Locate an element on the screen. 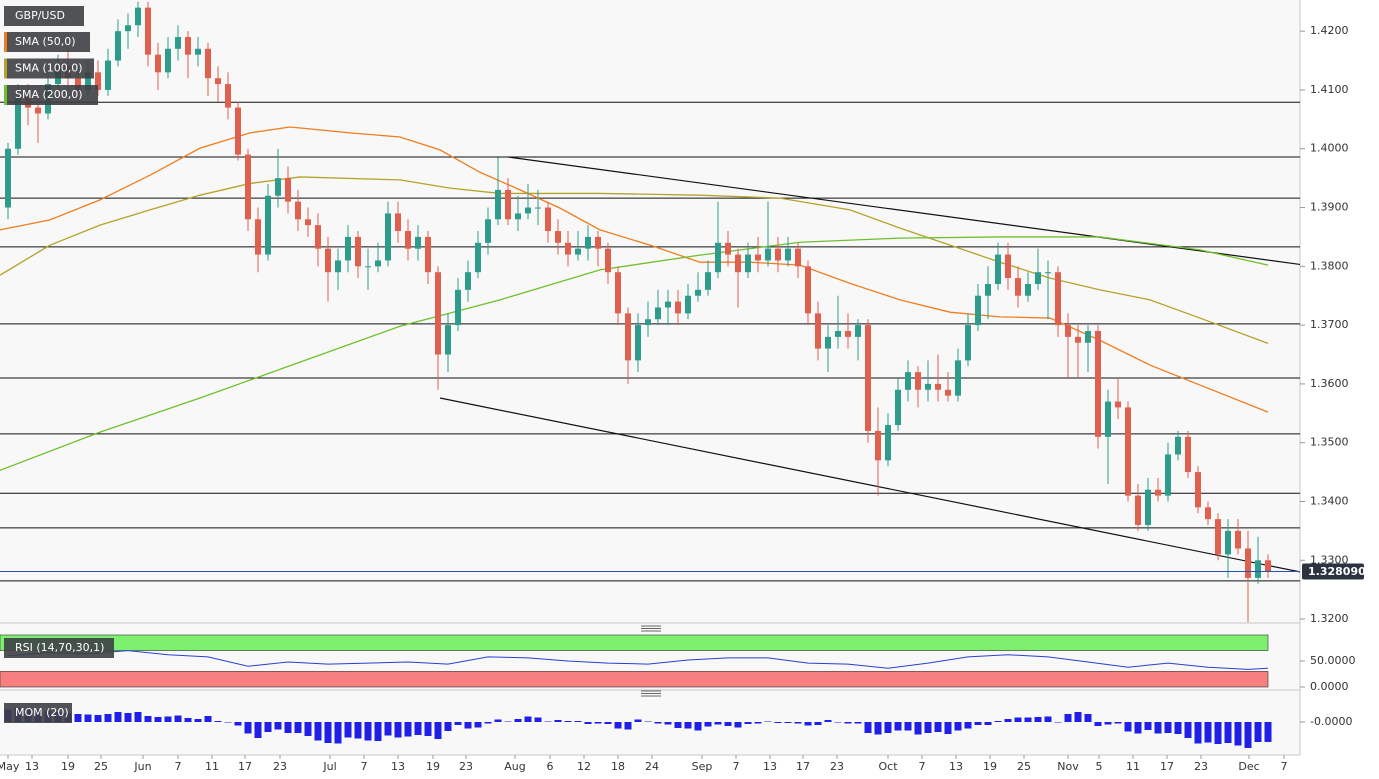  x-tick-label: 13 is located at coordinates (32, 766).